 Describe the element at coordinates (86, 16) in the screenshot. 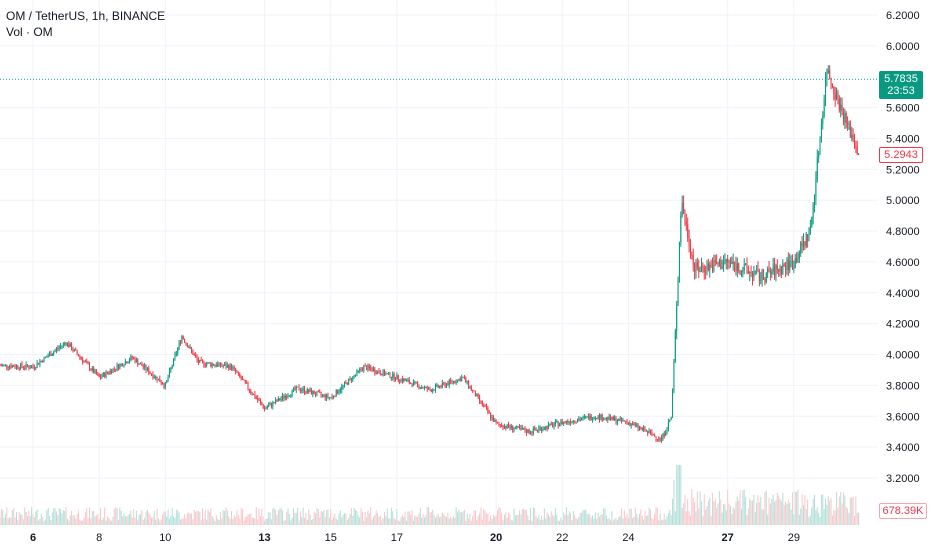

I see `symbol-title: OM / TetherUS, 1h, BINANCE` at that location.